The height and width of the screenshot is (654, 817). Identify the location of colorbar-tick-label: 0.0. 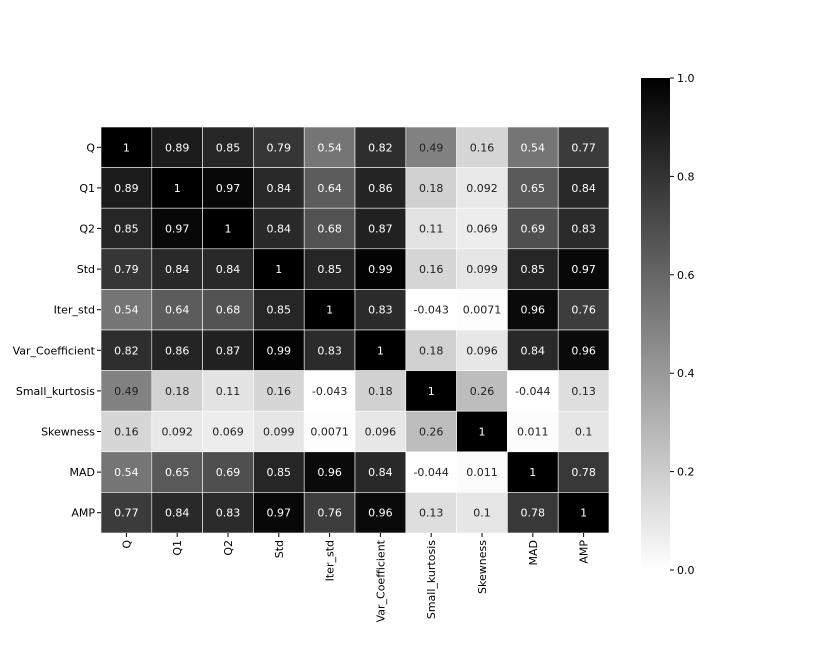
(686, 570).